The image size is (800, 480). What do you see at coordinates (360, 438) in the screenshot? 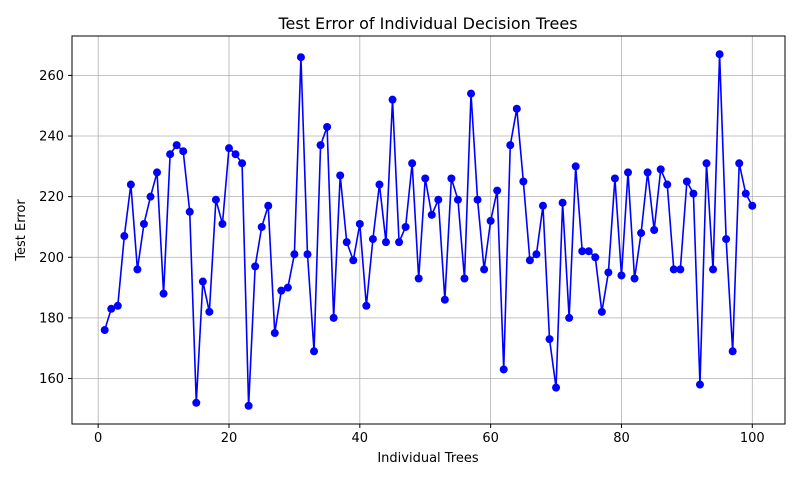
I see `x-tick-label: 40` at bounding box center [360, 438].